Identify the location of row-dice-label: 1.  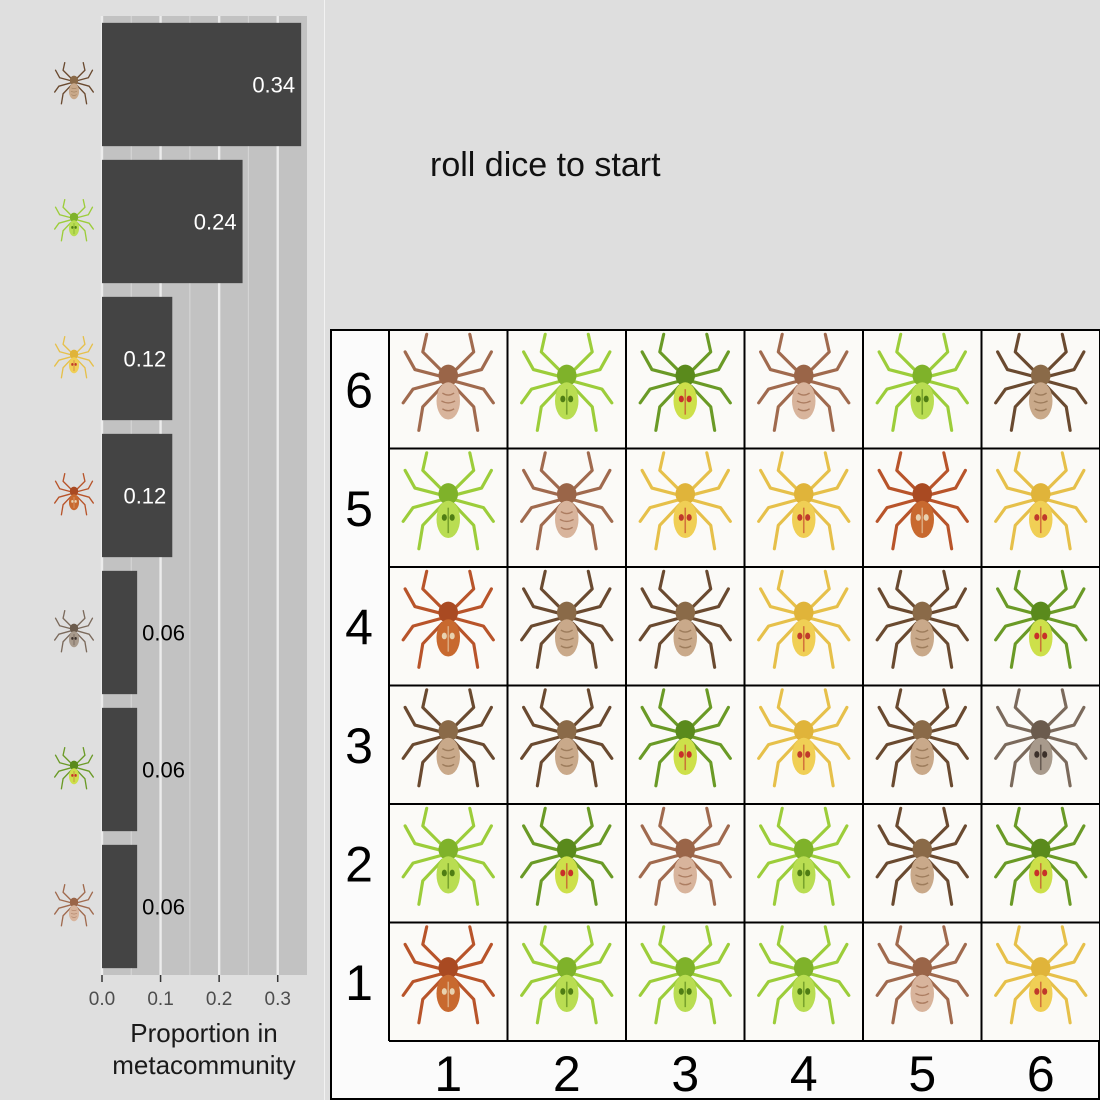
(359, 983).